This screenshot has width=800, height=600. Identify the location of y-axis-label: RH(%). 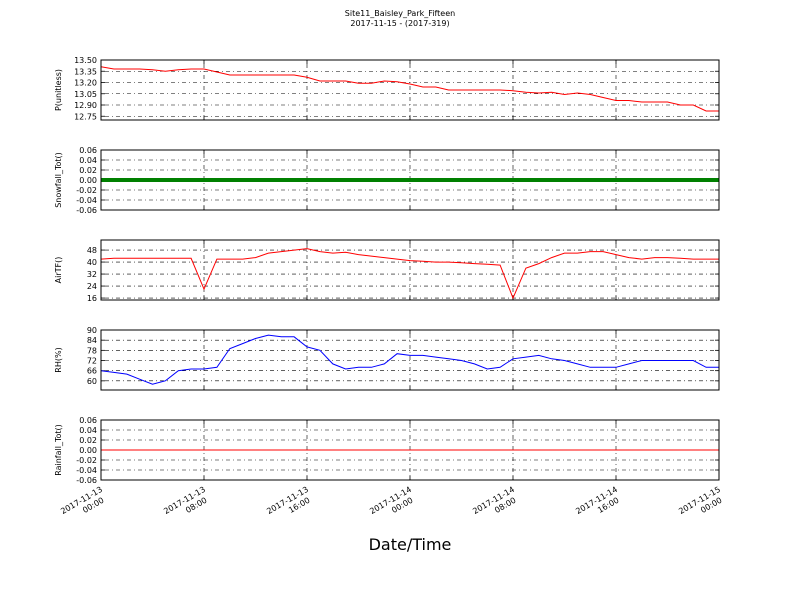
(58, 359).